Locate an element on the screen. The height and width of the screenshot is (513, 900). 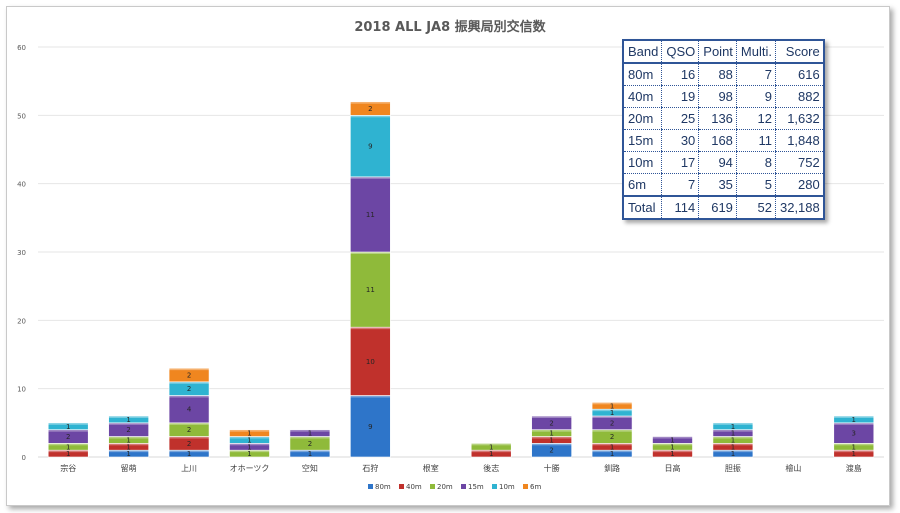
x-tick-label: 宗谷 is located at coordinates (68, 468).